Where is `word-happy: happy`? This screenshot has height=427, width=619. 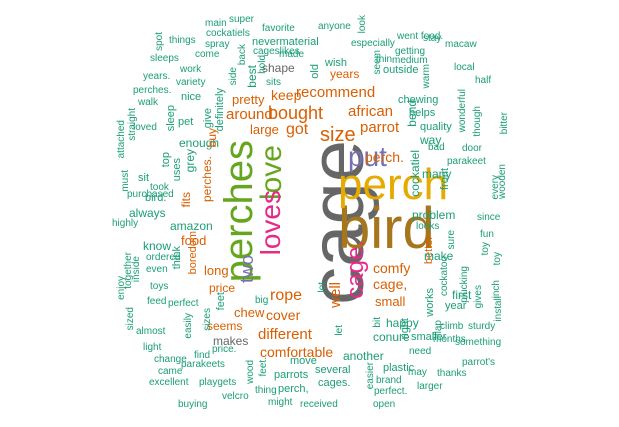
word-happy: happy is located at coordinates (402, 323).